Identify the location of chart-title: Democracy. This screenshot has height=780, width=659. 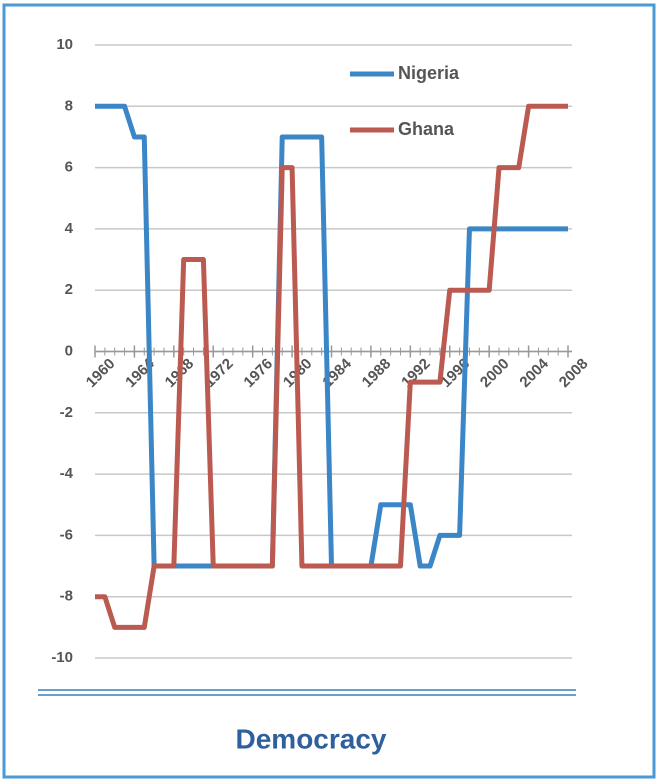
(311, 738).